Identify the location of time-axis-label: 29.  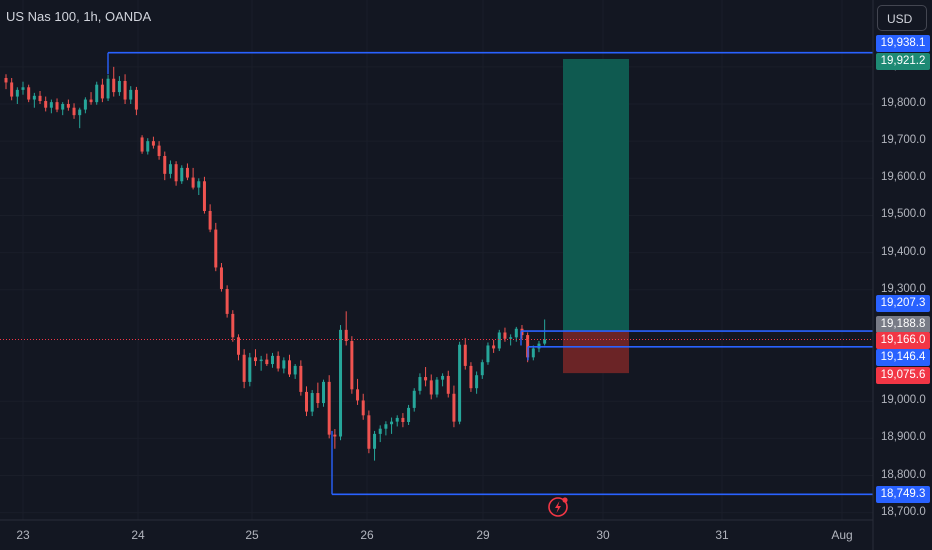
(483, 535).